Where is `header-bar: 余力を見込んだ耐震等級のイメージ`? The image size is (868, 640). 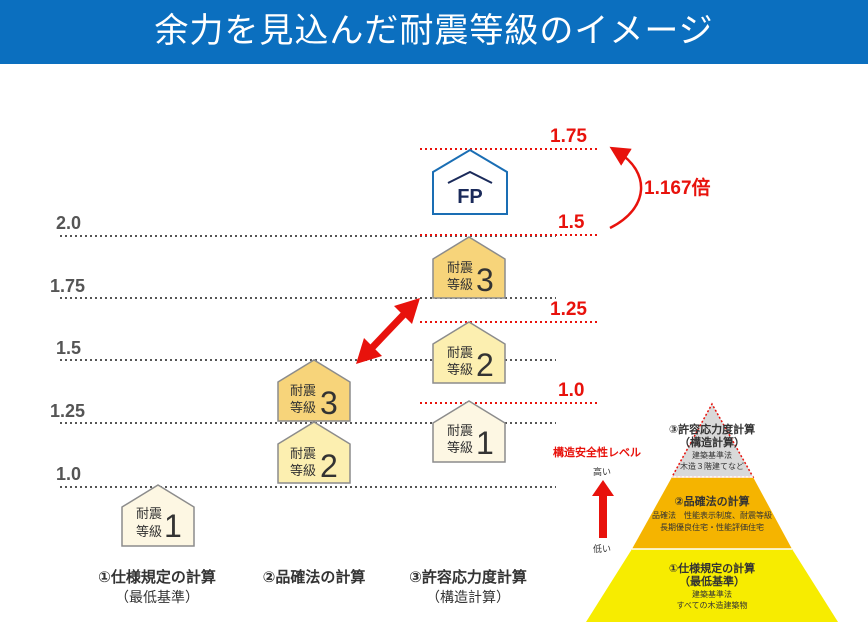 header-bar: 余力を見込んだ耐震等級のイメージ is located at coordinates (434, 32).